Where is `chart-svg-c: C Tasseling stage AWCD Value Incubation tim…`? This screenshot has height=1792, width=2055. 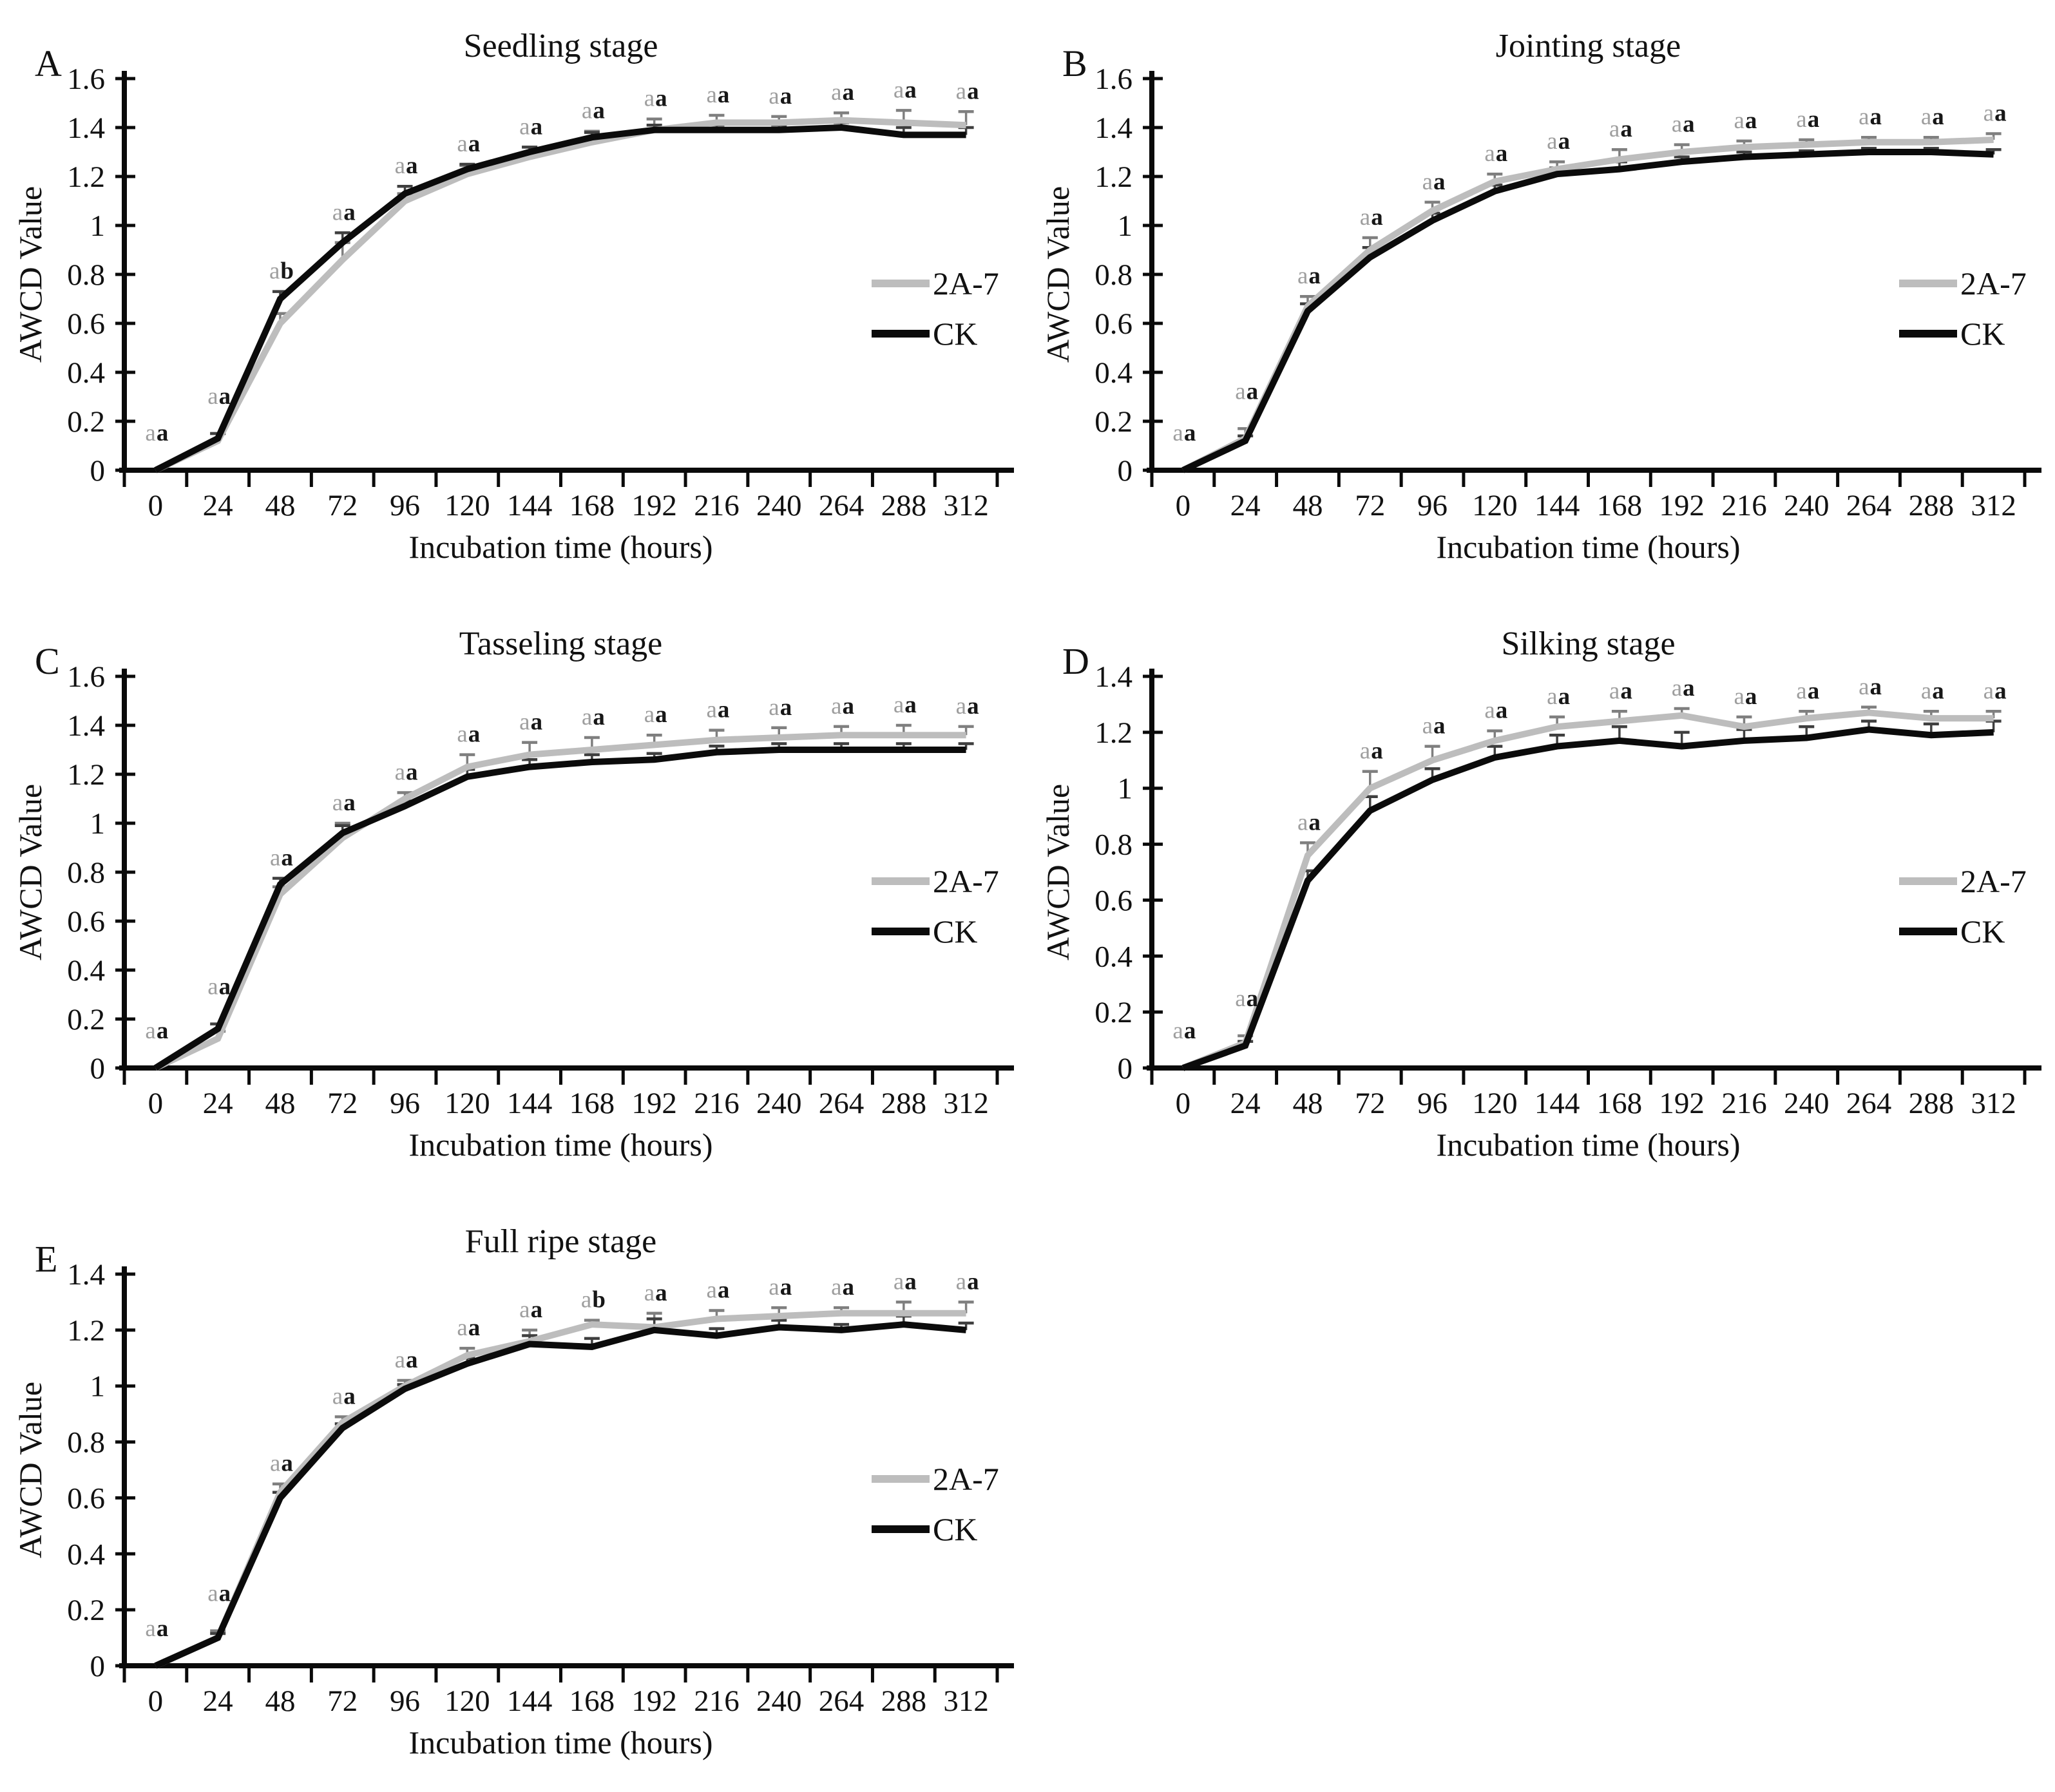 chart-svg-c: C Tasseling stage AWCD Value Incubation tim… is located at coordinates (513, 894).